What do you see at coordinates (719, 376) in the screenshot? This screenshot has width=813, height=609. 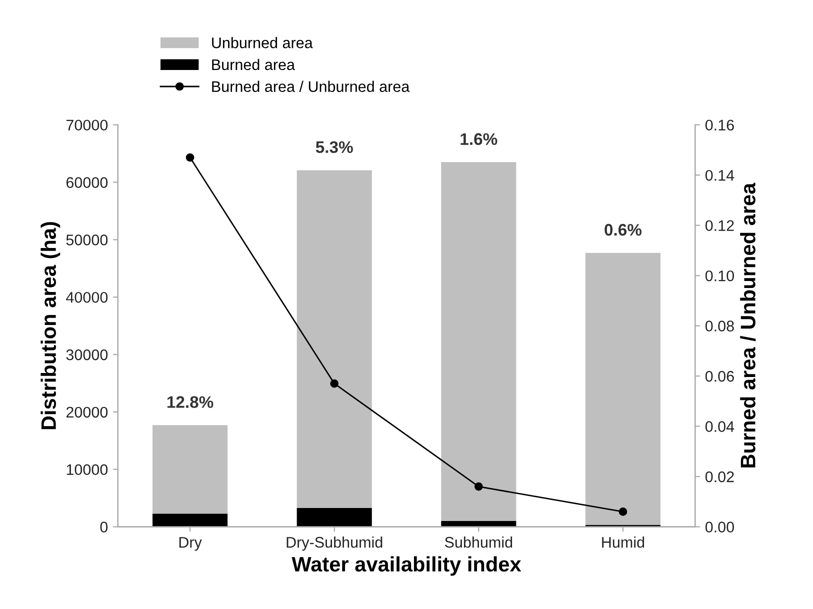 I see `y2-tick-label: 0.06` at bounding box center [719, 376].